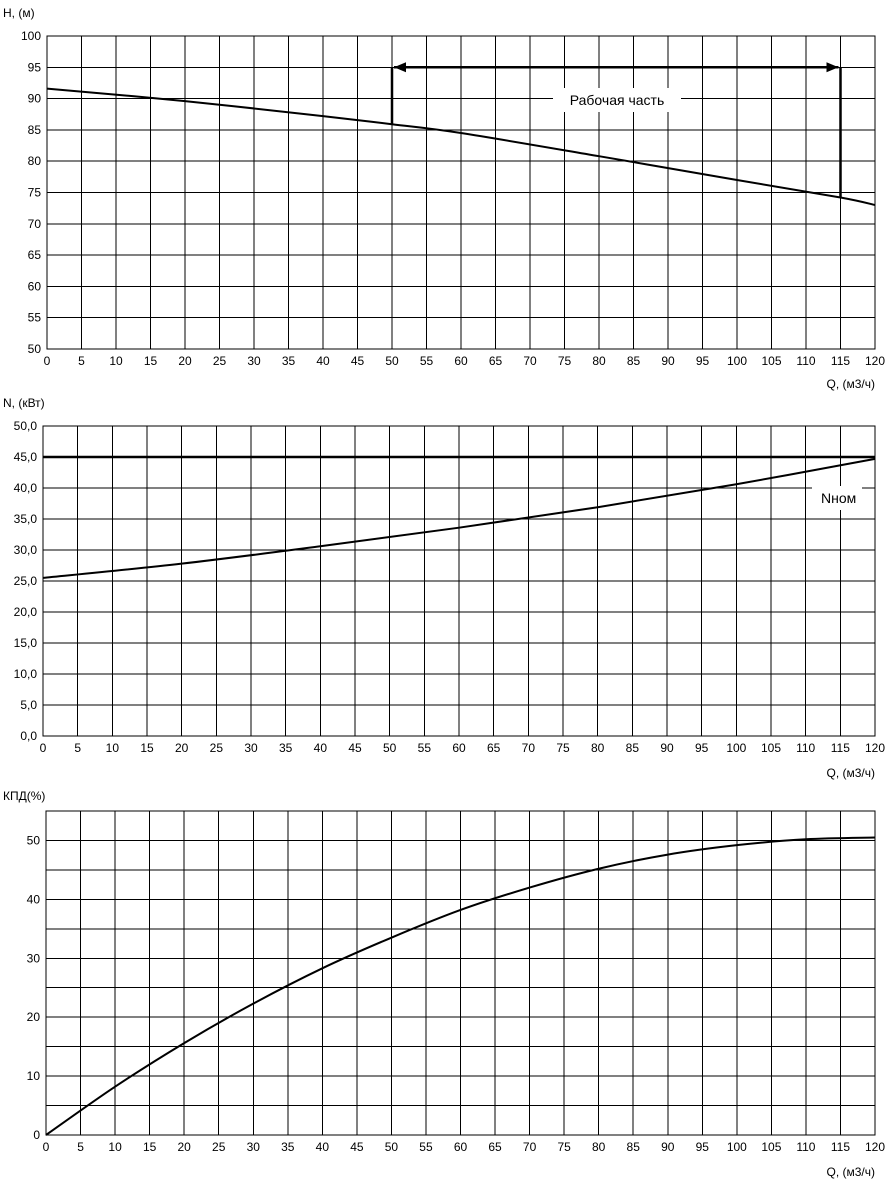 The height and width of the screenshot is (1185, 895). Describe the element at coordinates (26, 643) in the screenshot. I see `y-tick-label: 15,0` at that location.